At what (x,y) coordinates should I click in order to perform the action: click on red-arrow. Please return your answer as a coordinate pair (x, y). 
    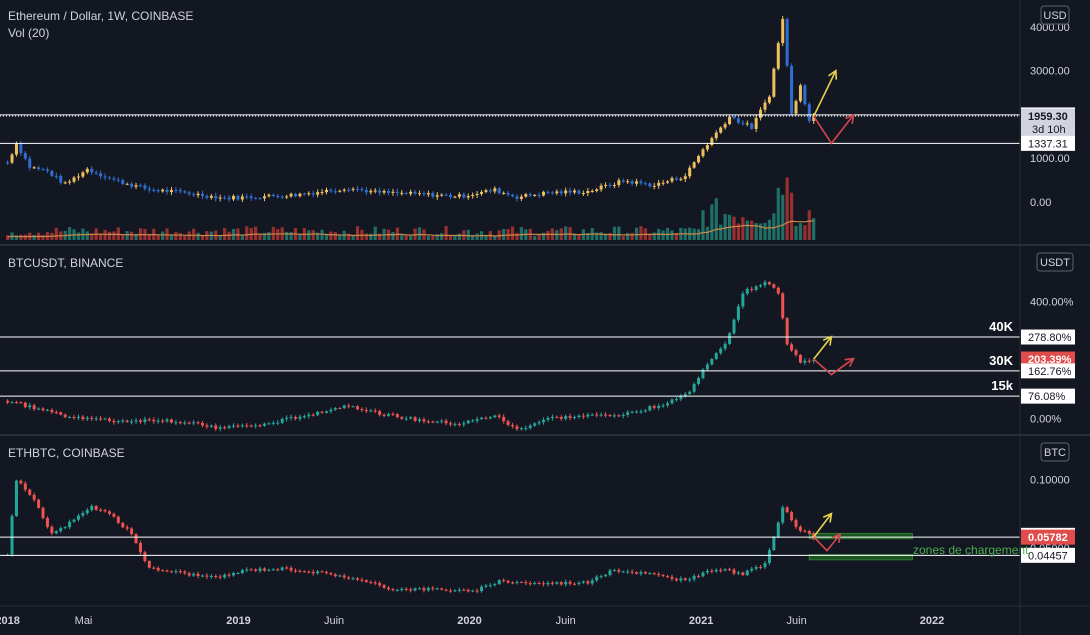
    Looking at the image, I should click on (827, 542).